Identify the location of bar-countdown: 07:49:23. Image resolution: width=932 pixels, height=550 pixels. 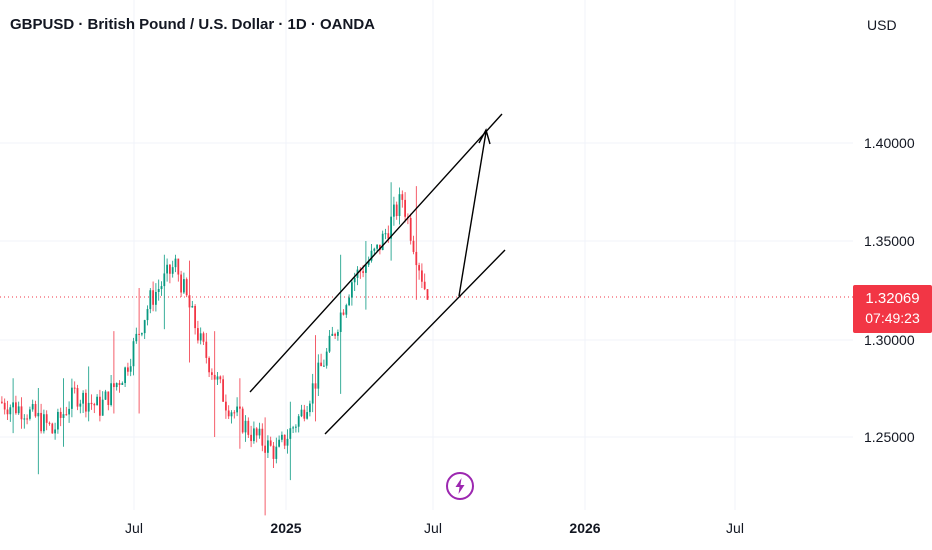
(892, 318).